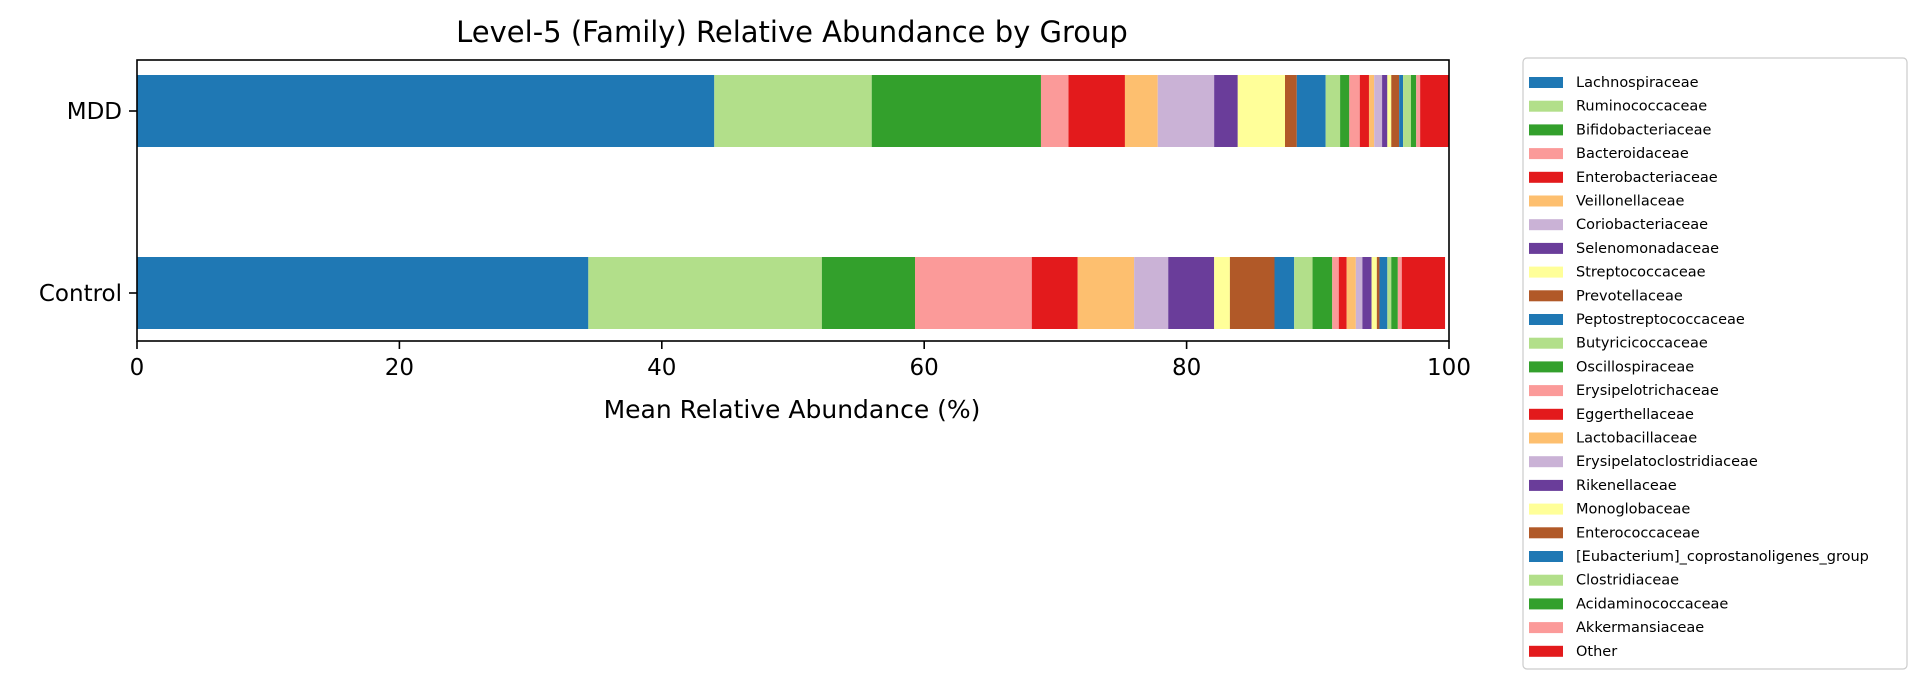 The height and width of the screenshot is (685, 1920). What do you see at coordinates (1642, 225) in the screenshot?
I see `legend-label: Coriobacteriaceae` at bounding box center [1642, 225].